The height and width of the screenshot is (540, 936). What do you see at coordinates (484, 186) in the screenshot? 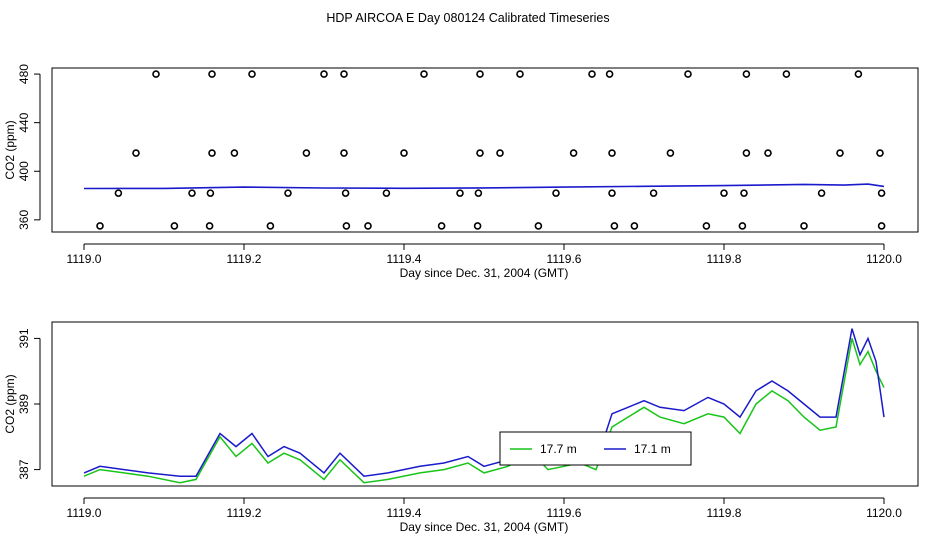
I see `series-line` at bounding box center [484, 186].